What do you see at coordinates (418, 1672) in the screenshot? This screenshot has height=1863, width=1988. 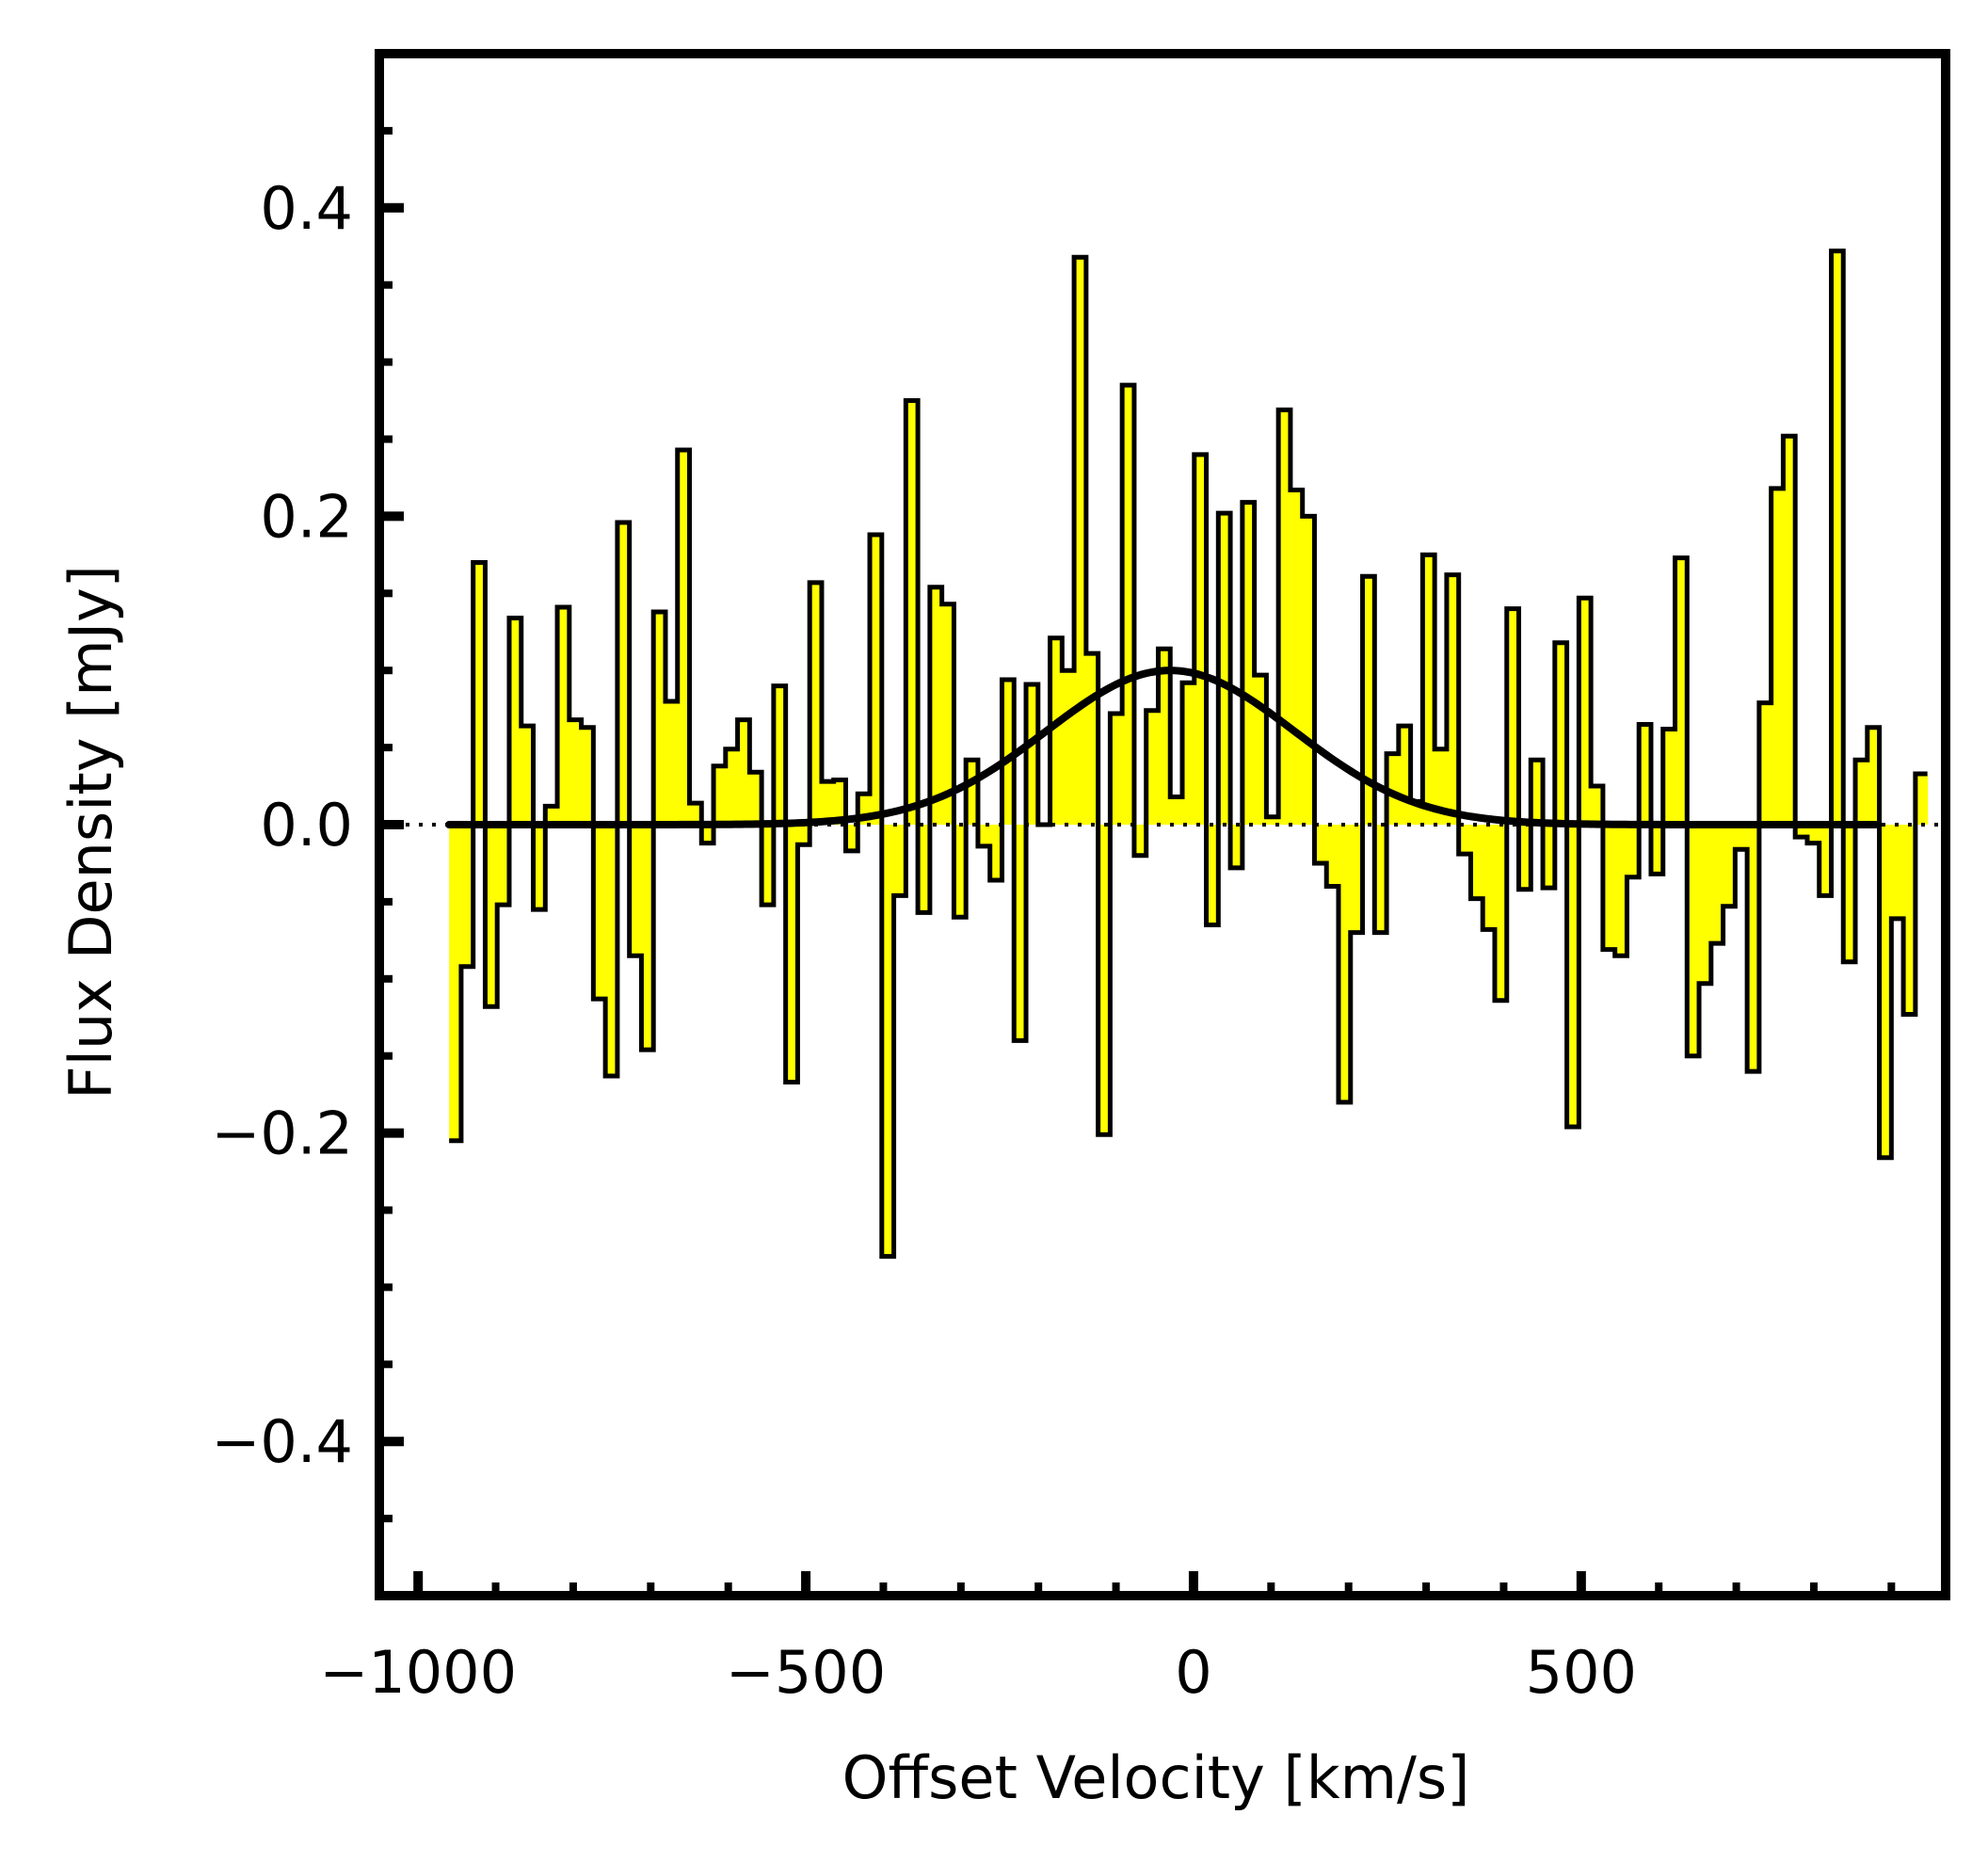 I see `x-tick-label: −1000` at bounding box center [418, 1672].